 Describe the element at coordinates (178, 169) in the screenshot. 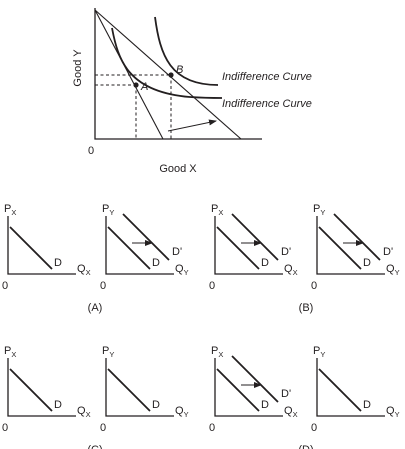

I see `x-axis-label: Good X` at that location.